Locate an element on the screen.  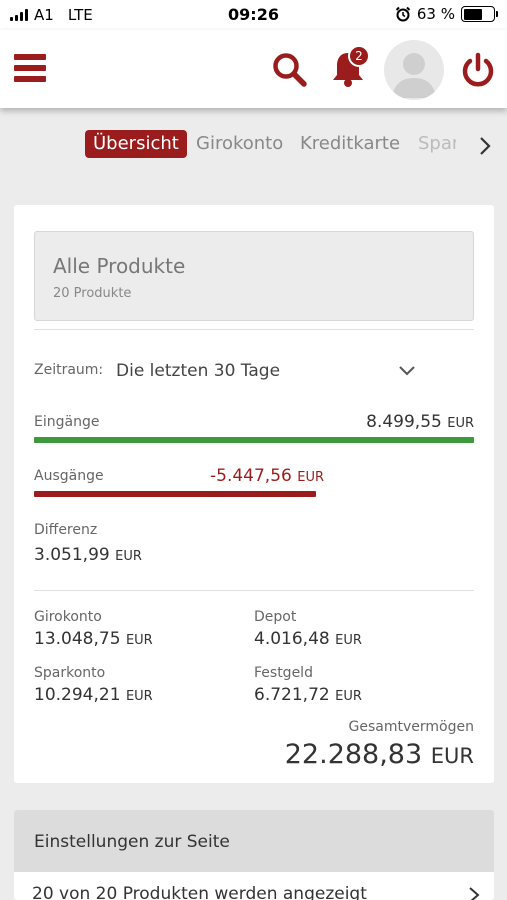
account-label-depot: Depot is located at coordinates (275, 617).